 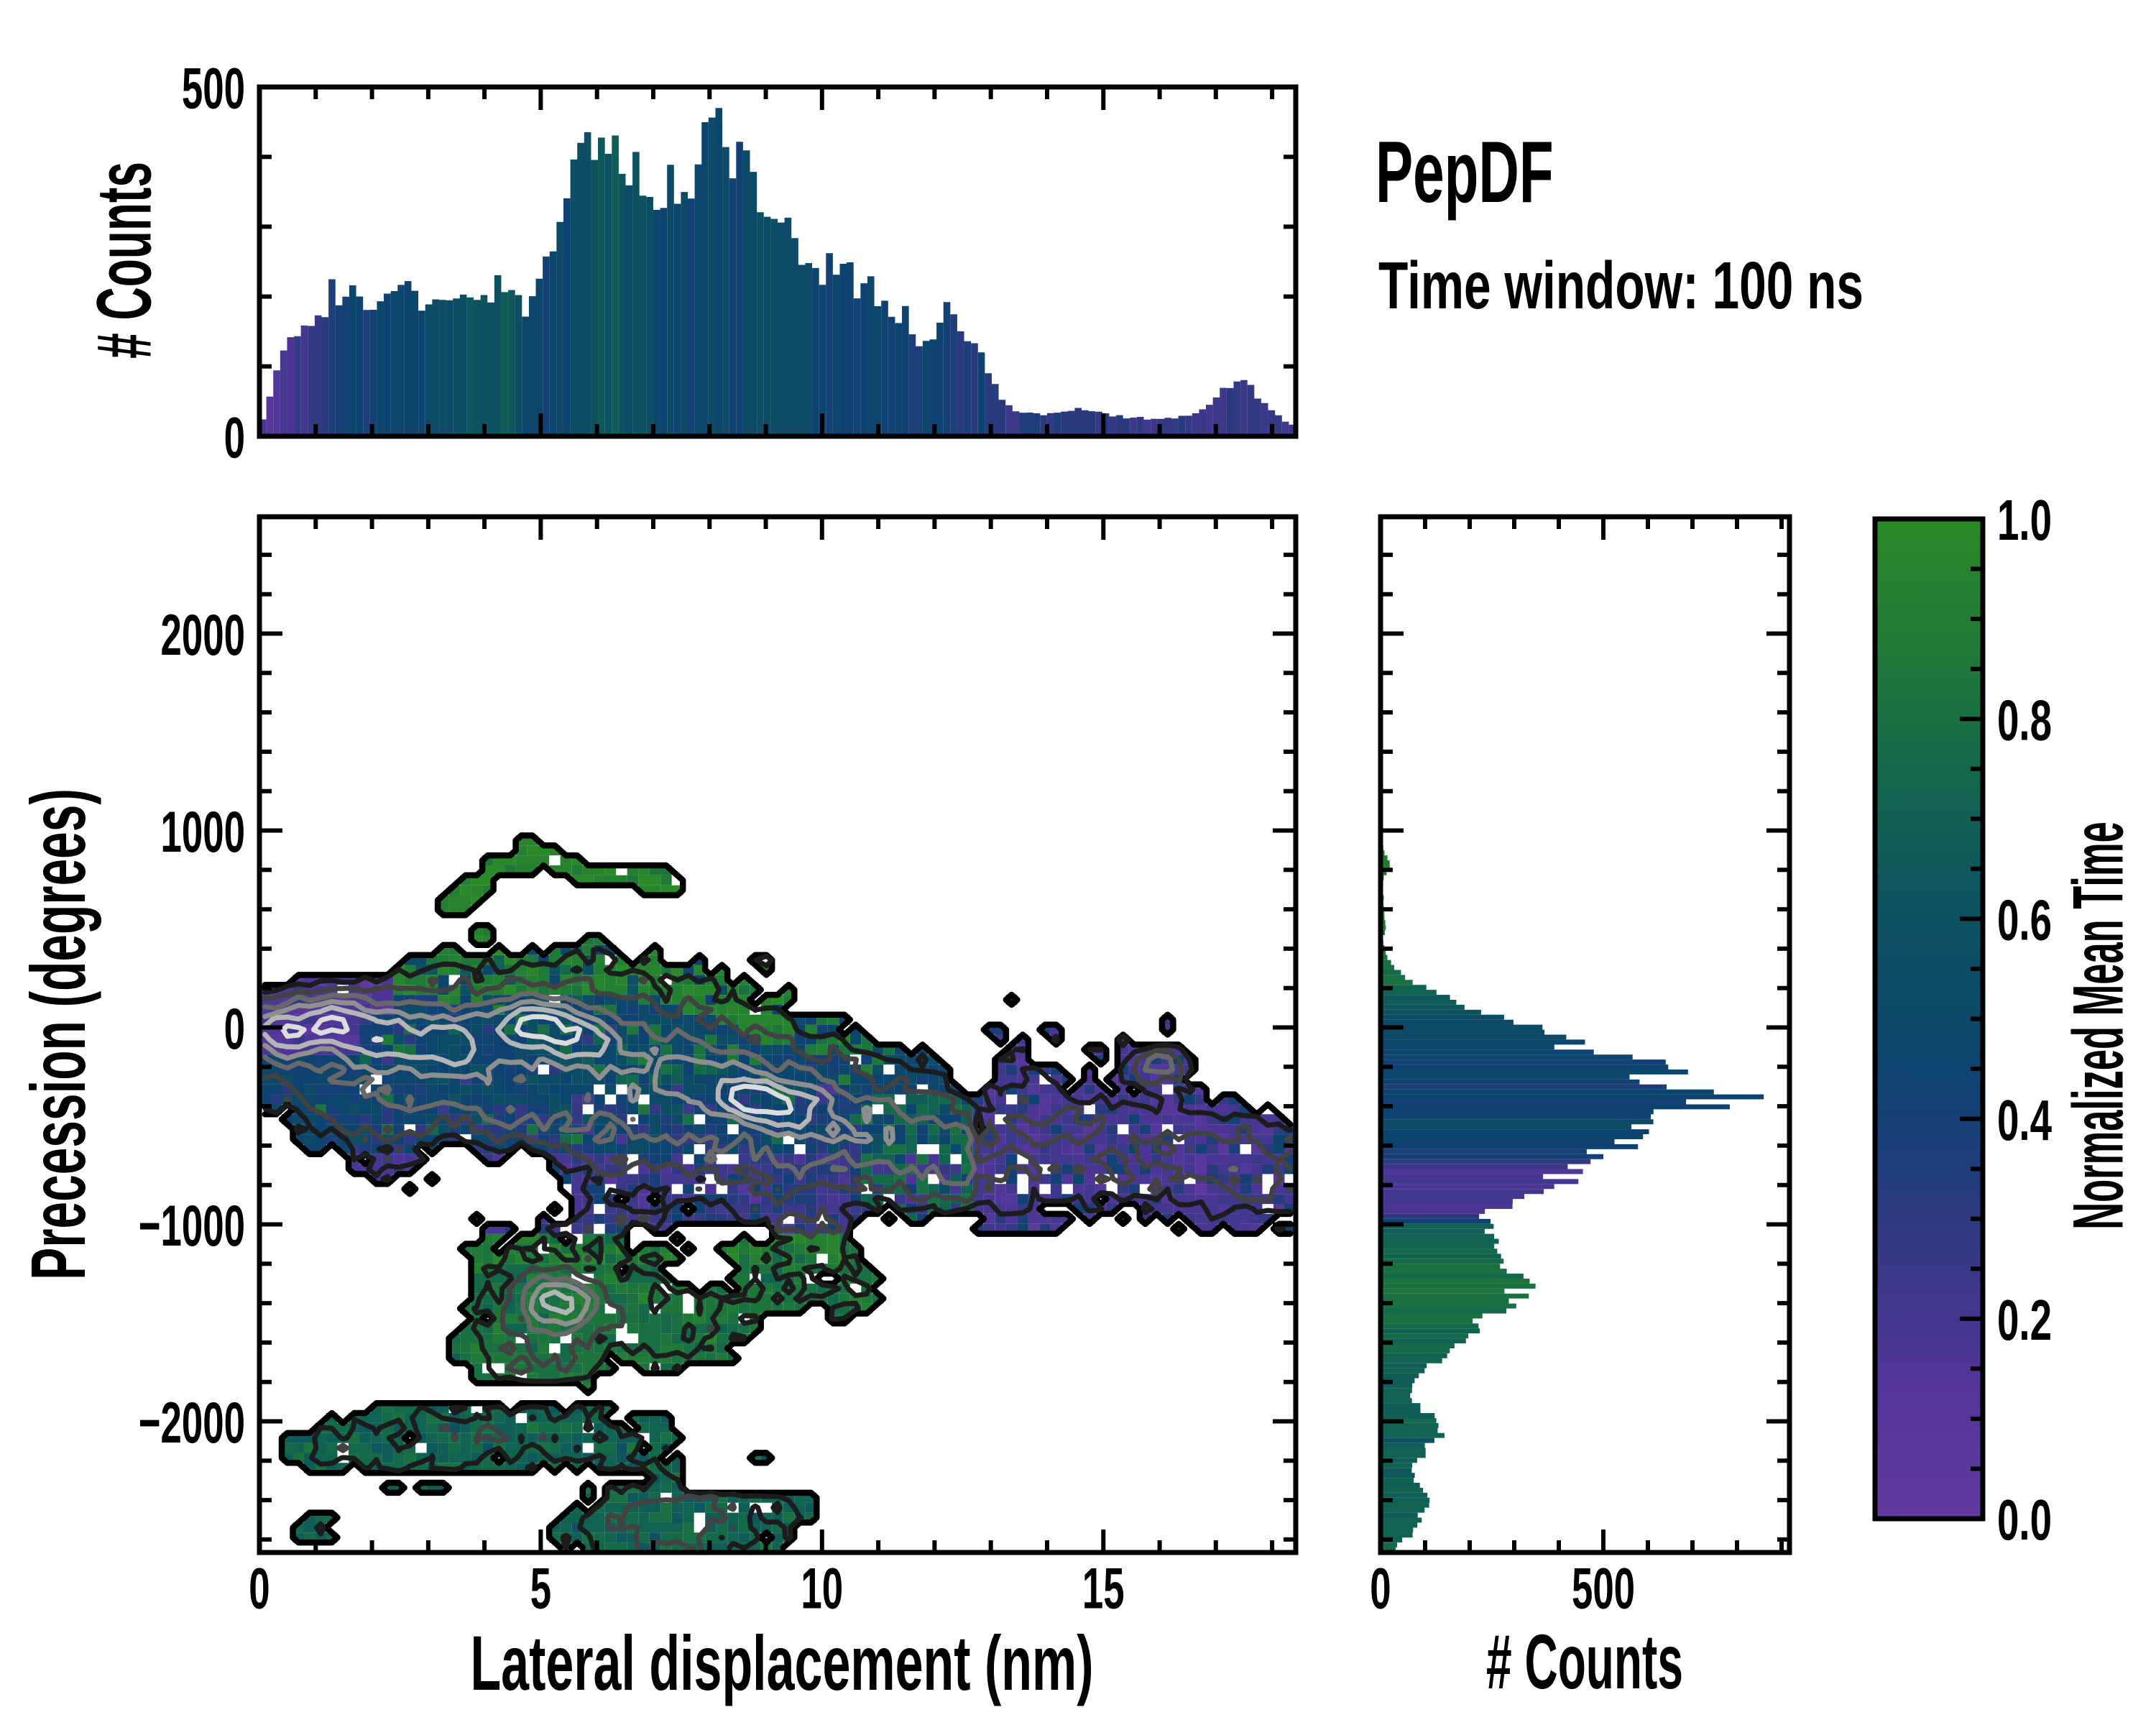 I want to click on svg-text: 1.0, so click(x=2024, y=520).